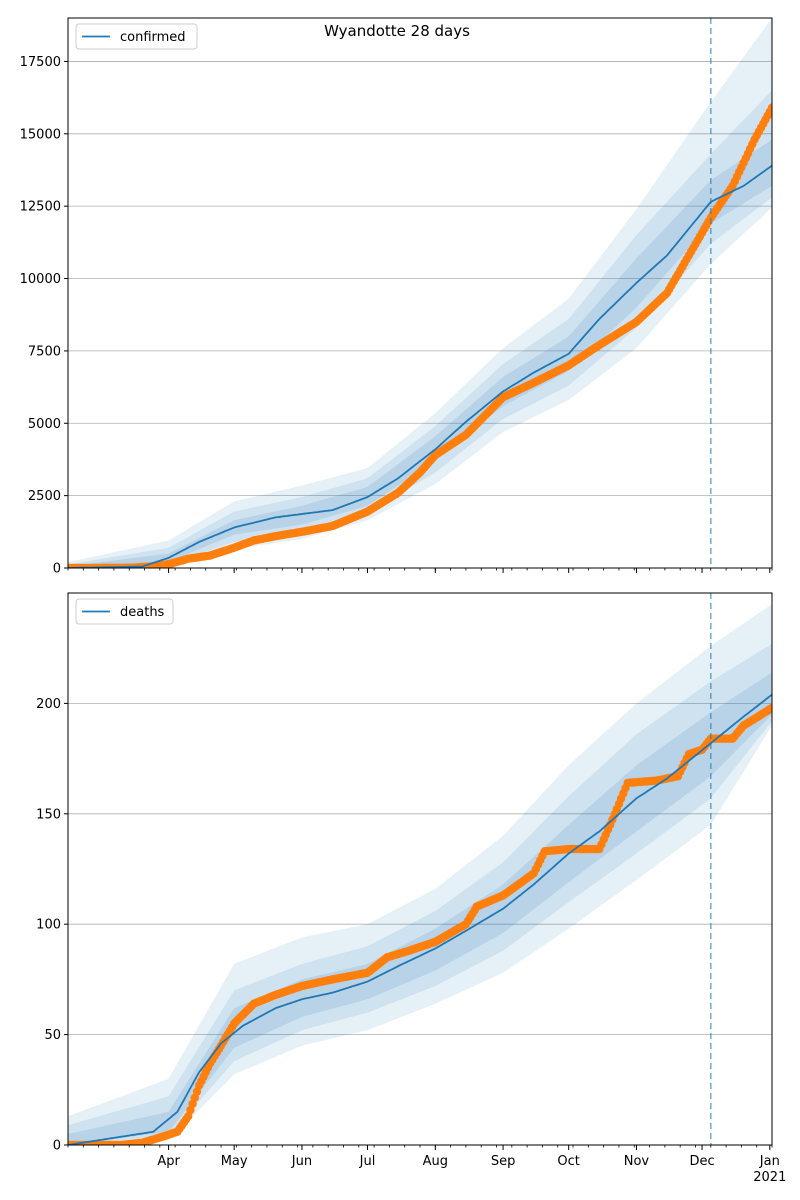  I want to click on x-tick-label: Apr, so click(168, 1161).